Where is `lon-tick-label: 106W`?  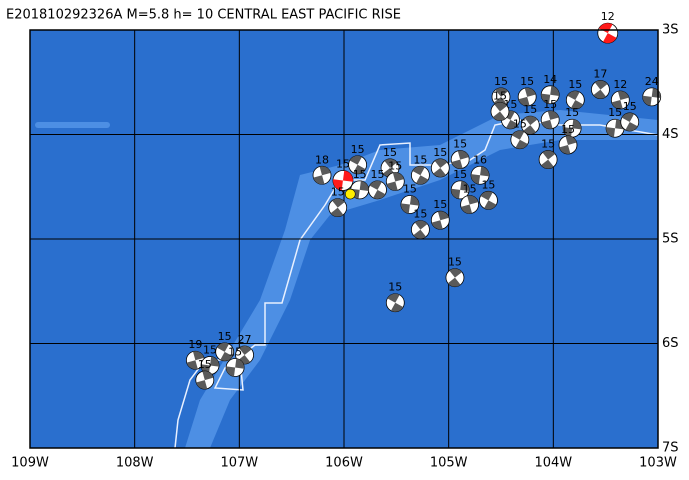 lon-tick-label: 106W is located at coordinates (344, 463).